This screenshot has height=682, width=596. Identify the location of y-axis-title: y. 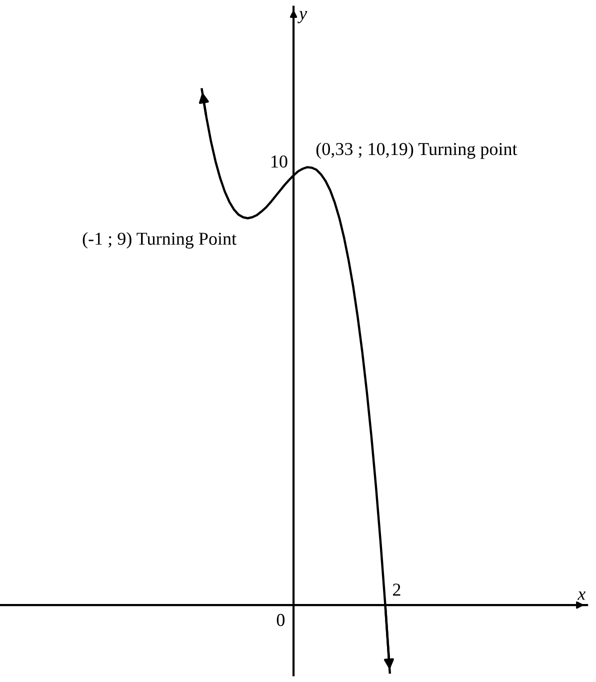
(303, 17).